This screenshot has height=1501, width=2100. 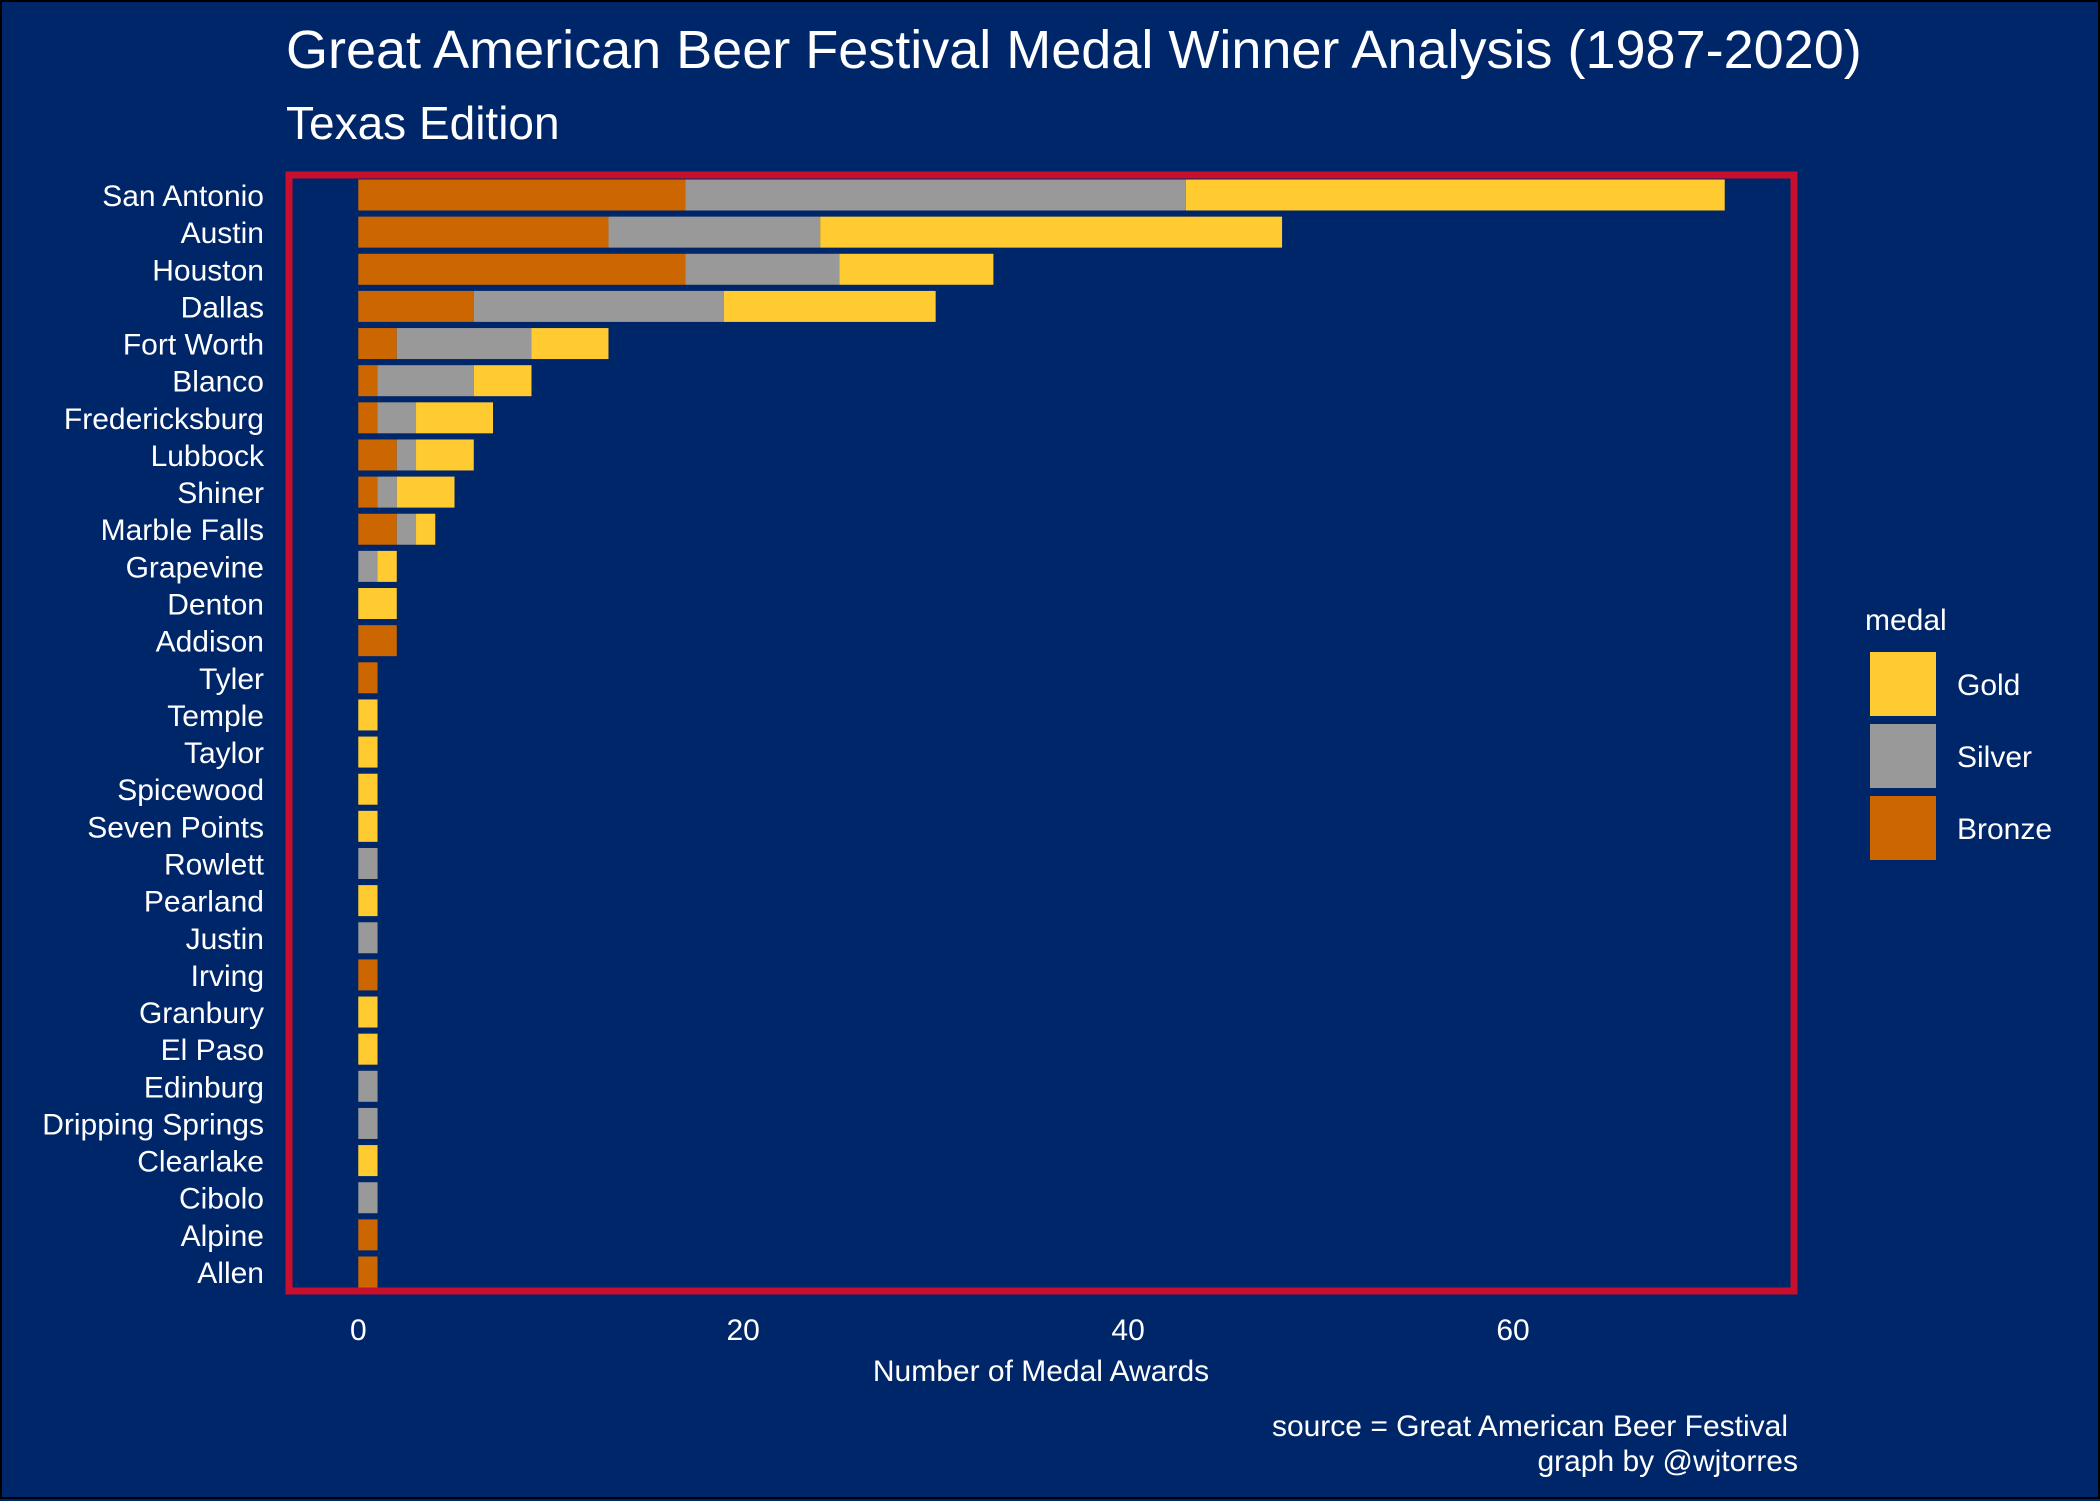 What do you see at coordinates (208, 456) in the screenshot?
I see `category-label: Lubbock` at bounding box center [208, 456].